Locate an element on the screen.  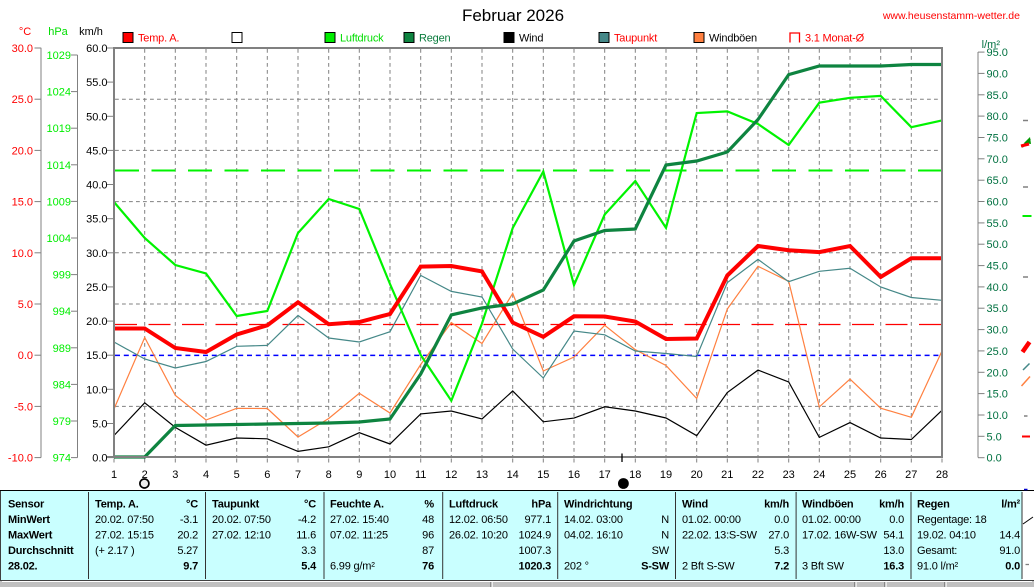
svg-text: 35.0 is located at coordinates (997, 309).